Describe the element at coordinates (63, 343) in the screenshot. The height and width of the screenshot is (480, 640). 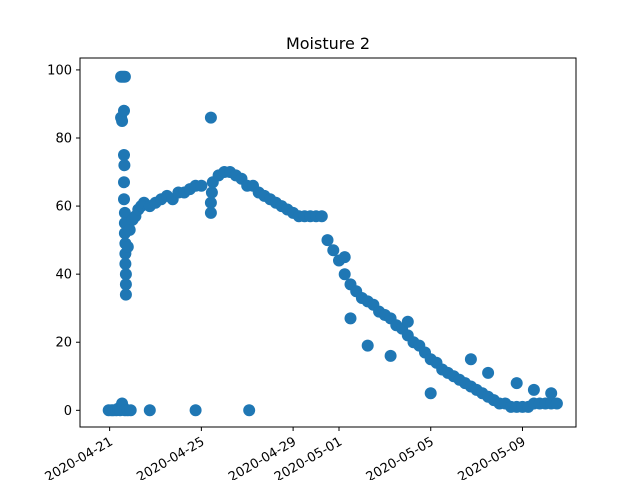
I see `y-tick-label: 20` at that location.